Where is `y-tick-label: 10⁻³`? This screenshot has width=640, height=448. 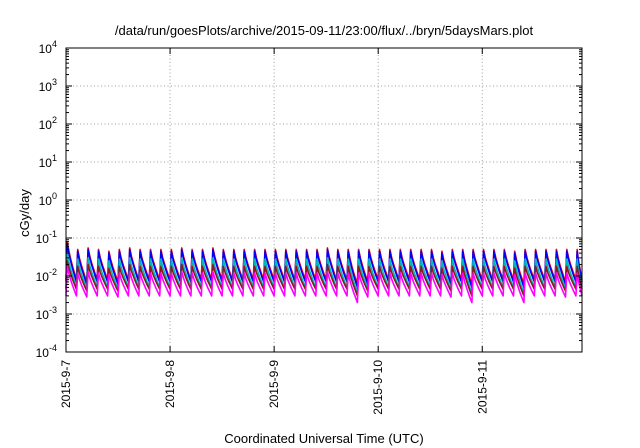
y-tick-label: 10⁻³ is located at coordinates (46, 313).